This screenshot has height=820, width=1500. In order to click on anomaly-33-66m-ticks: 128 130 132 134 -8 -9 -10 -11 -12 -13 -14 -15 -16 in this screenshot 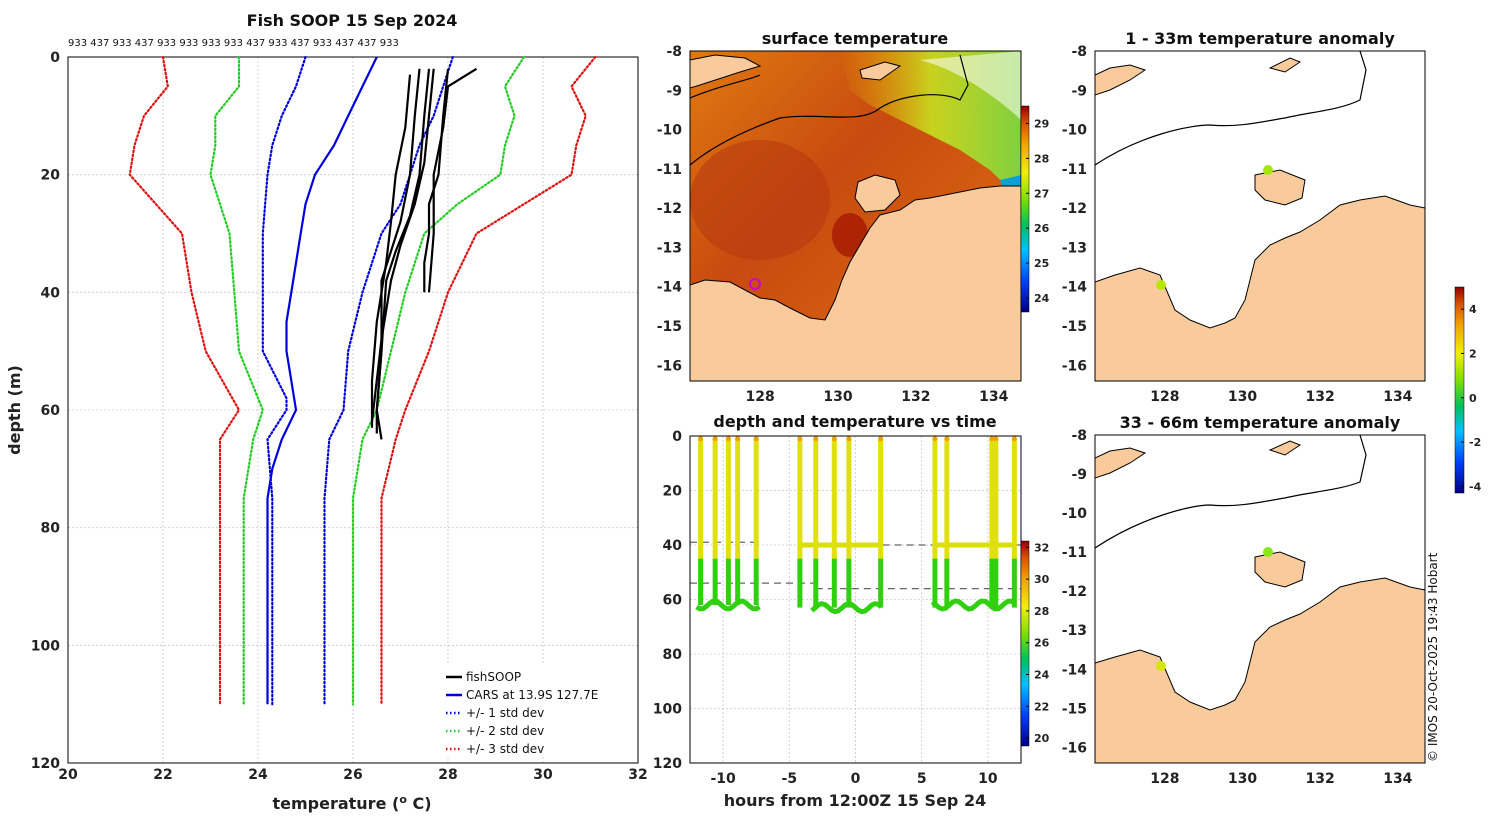, I will do `click(1237, 607)`.